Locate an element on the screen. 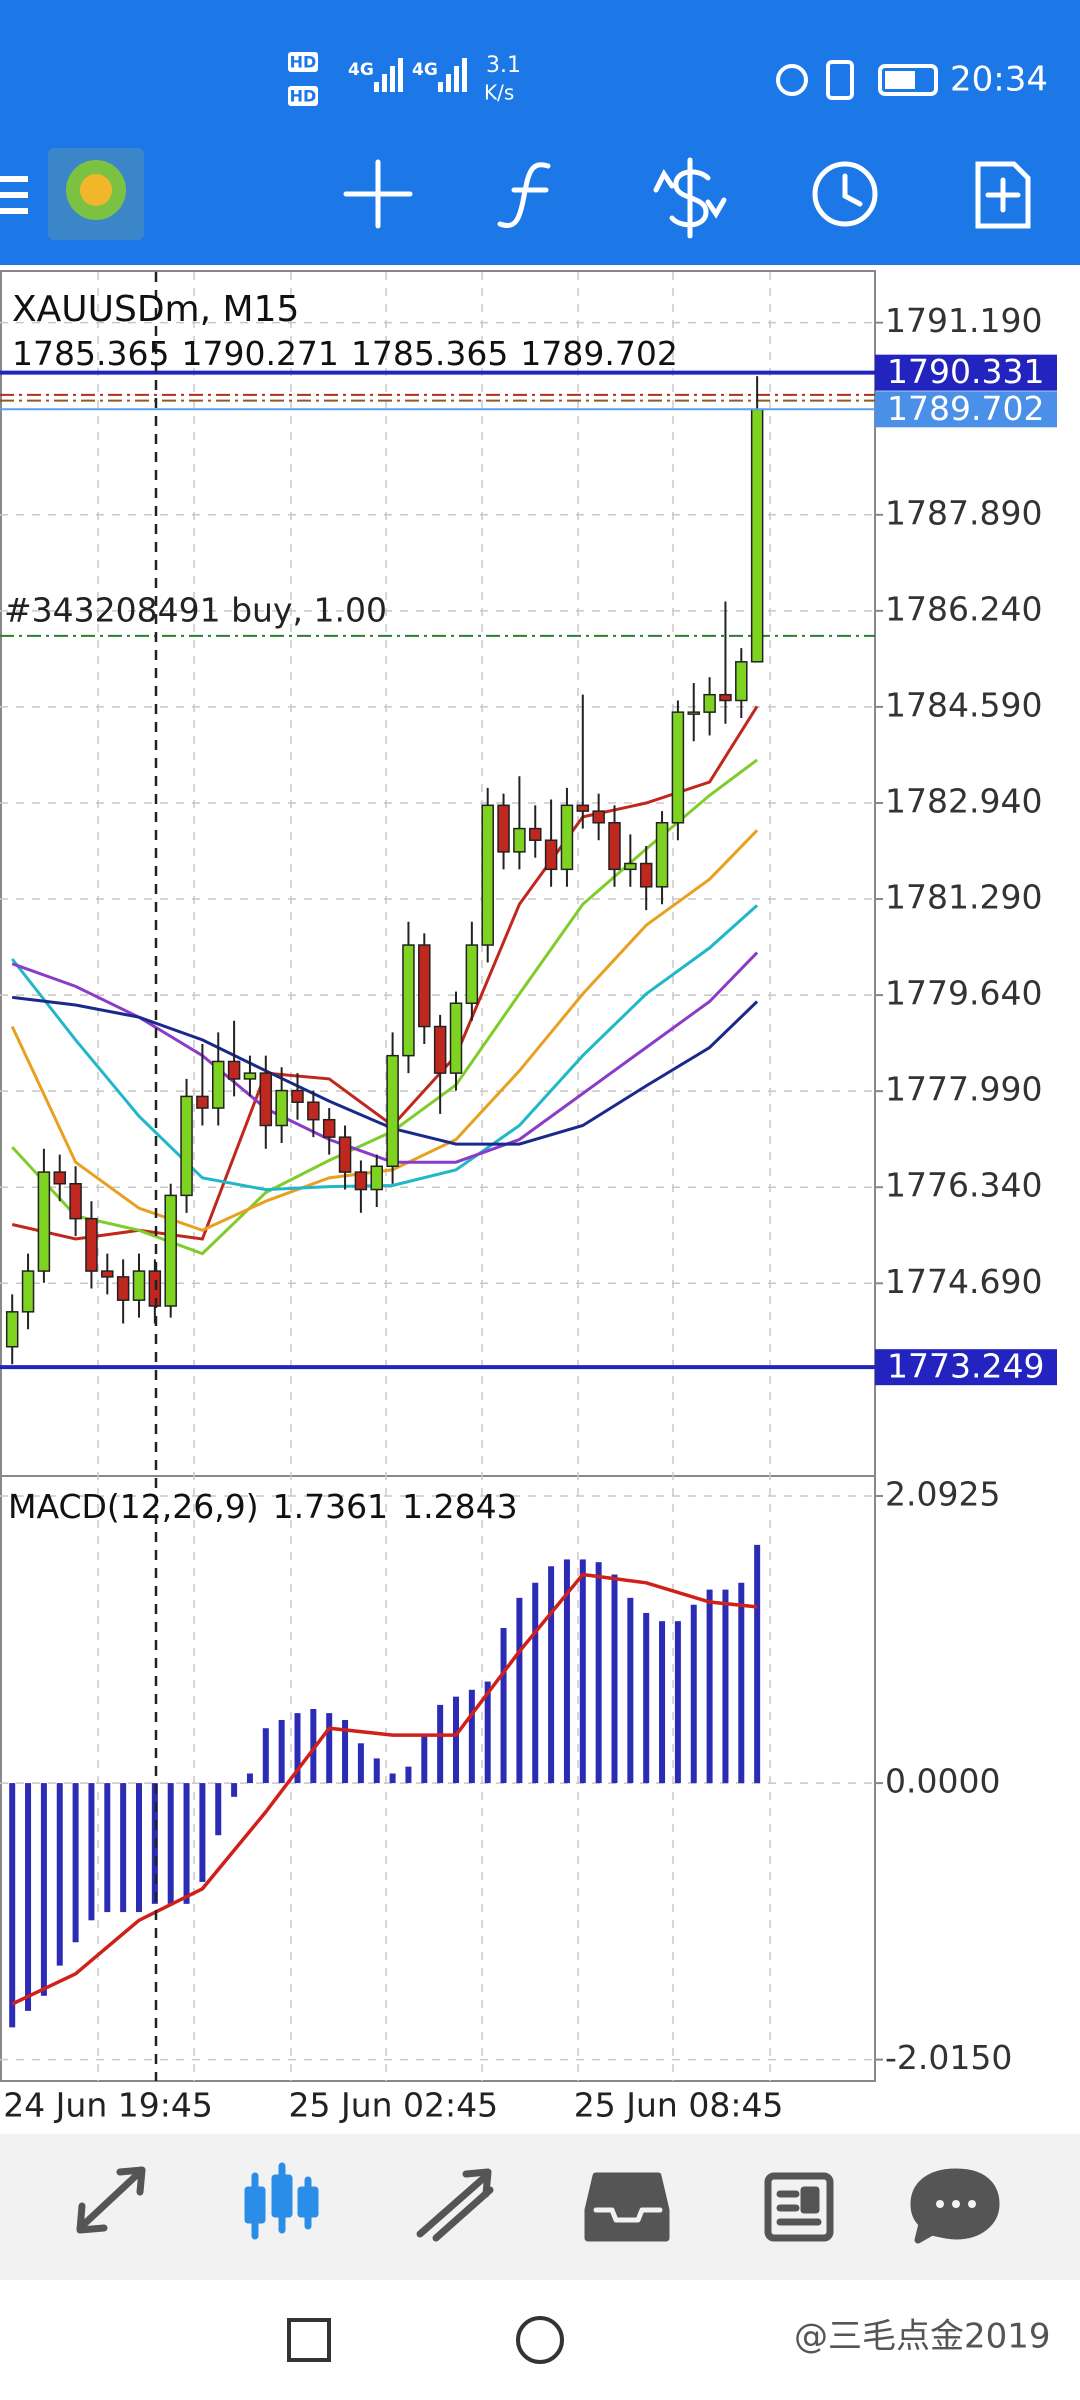 This screenshot has height=2400, width=1080. low-value: 1785.365 is located at coordinates (429, 353).